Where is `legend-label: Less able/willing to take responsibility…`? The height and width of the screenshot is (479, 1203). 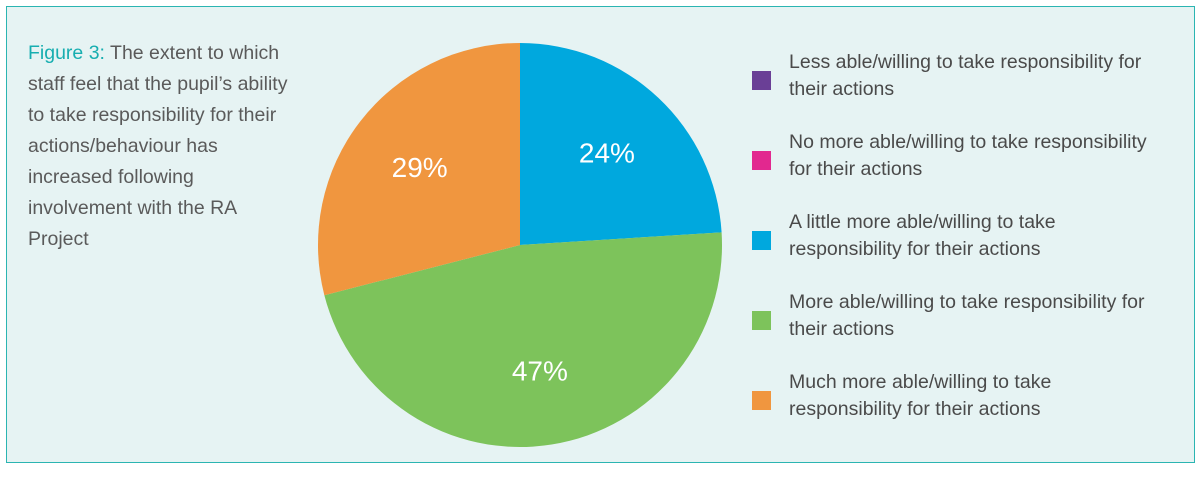
legend-label: Less able/willing to take responsibility… is located at coordinates (965, 75).